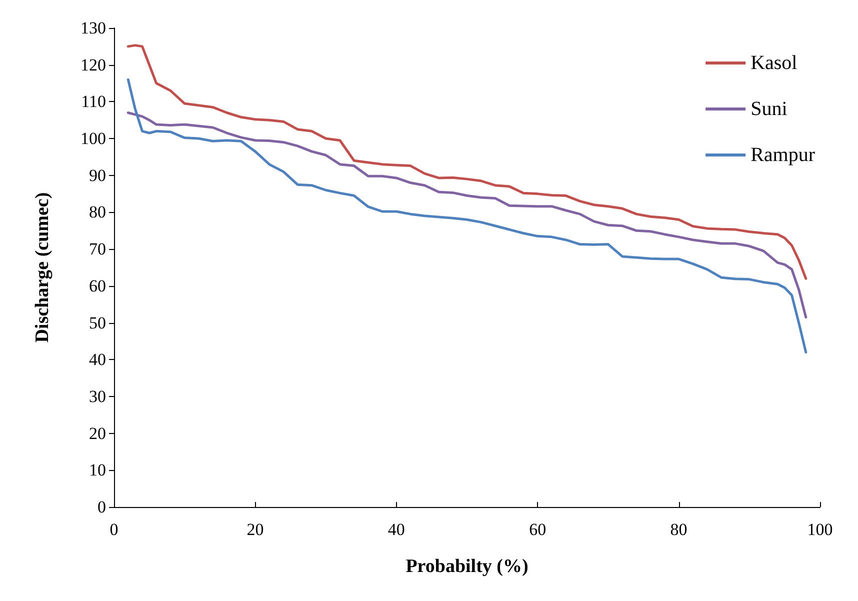 Image resolution: width=858 pixels, height=601 pixels. Describe the element at coordinates (97, 360) in the screenshot. I see `y-tick-label: 40` at that location.